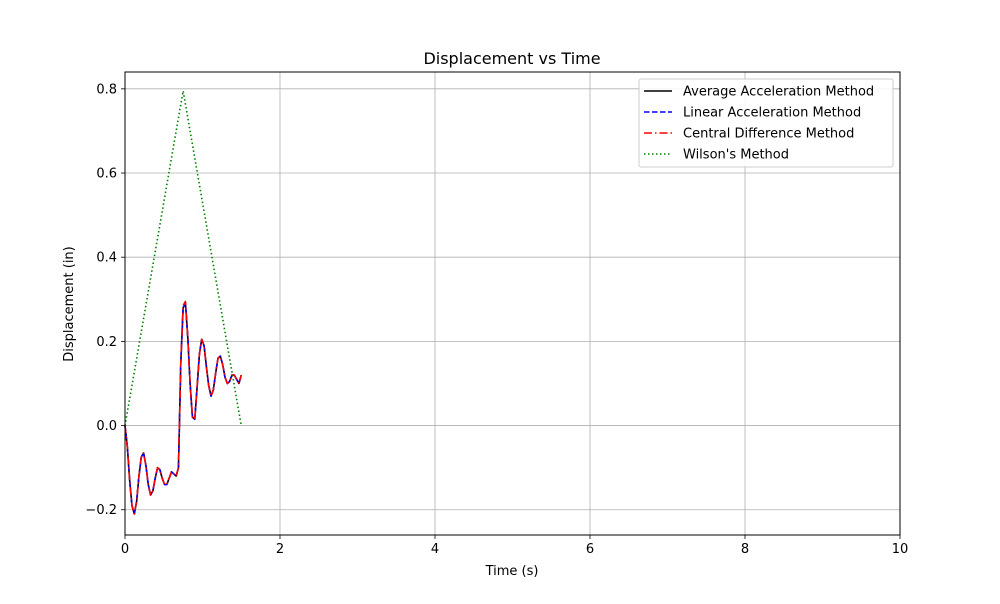 The image size is (1000, 604). I want to click on y-axis-label: Displacement (in), so click(69, 304).